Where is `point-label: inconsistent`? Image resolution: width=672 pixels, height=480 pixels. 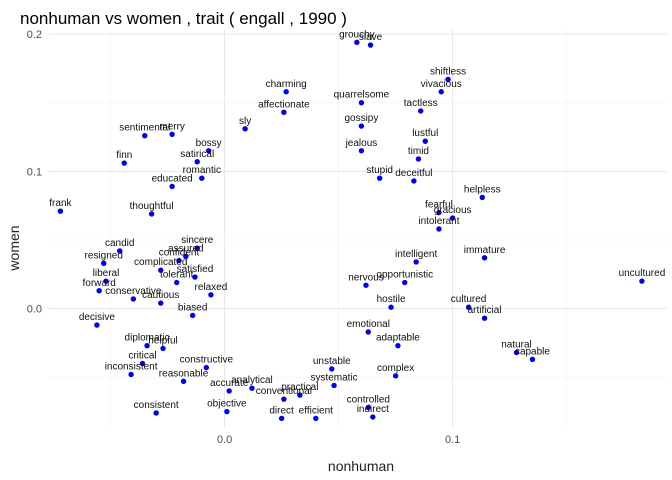 point-label: inconsistent is located at coordinates (131, 366).